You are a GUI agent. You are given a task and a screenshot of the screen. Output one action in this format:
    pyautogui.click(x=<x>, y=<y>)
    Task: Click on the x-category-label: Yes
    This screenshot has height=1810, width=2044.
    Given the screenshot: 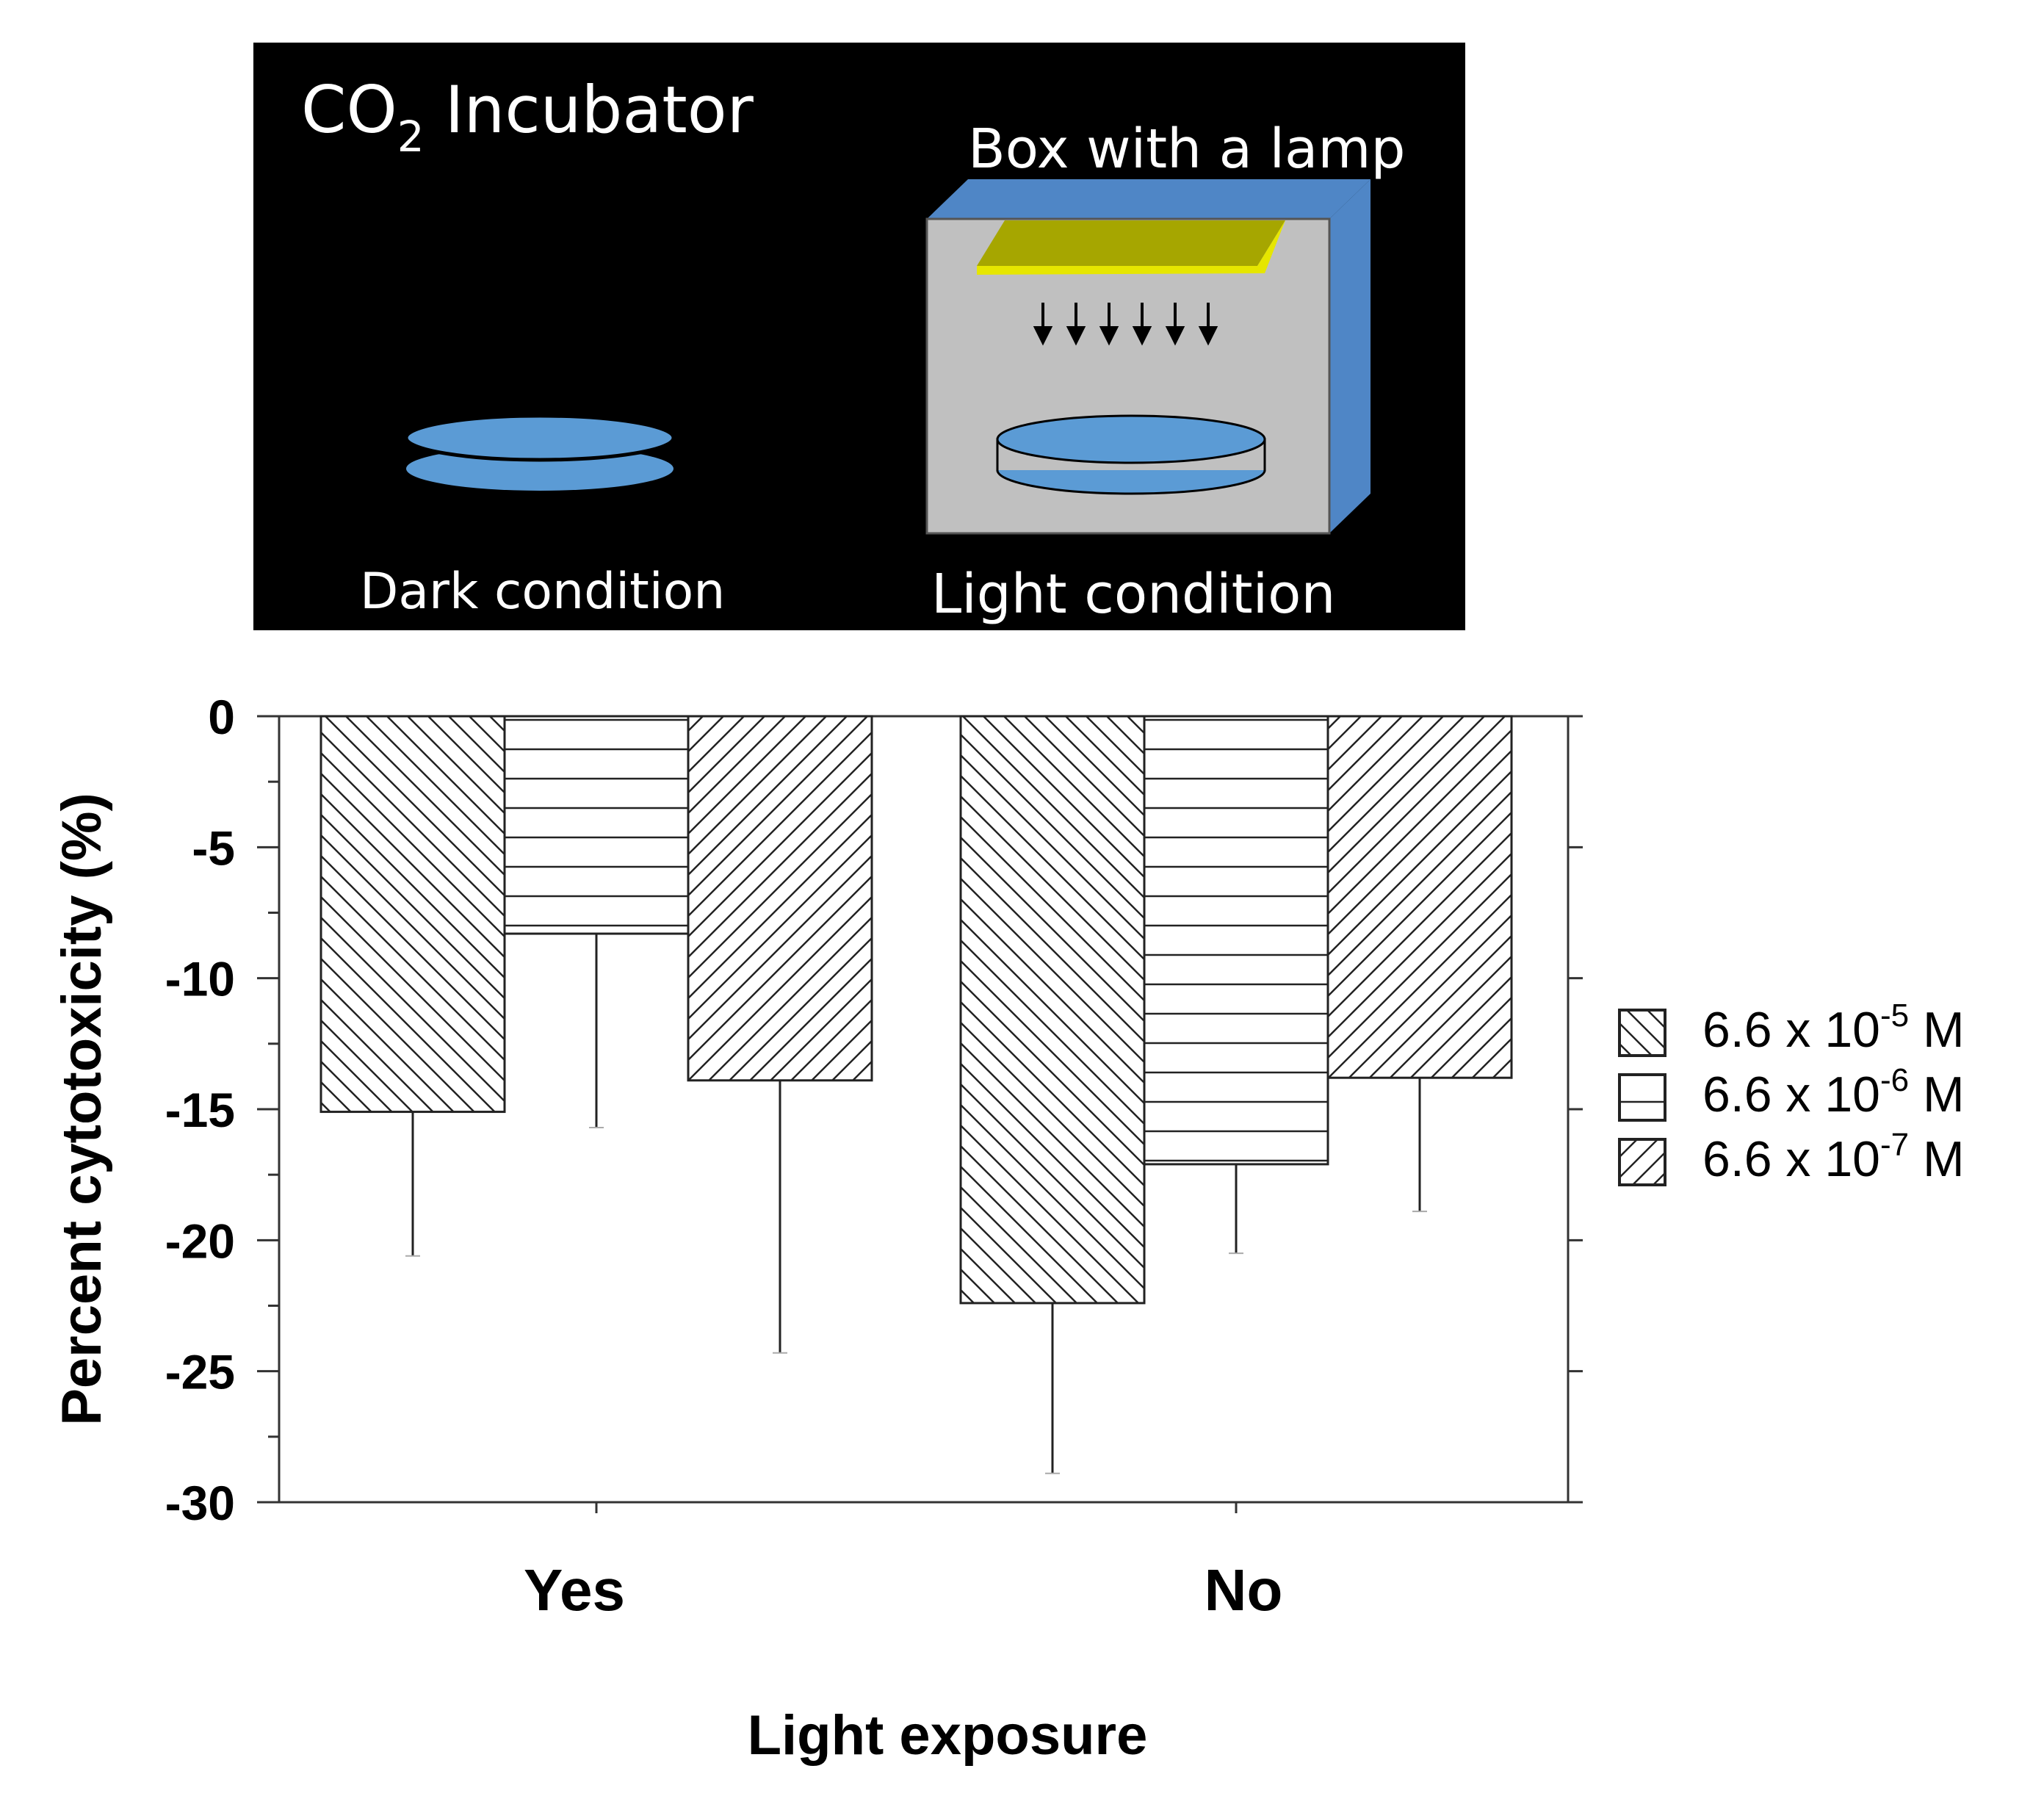 What is the action you would take?
    pyautogui.click(x=574, y=1590)
    